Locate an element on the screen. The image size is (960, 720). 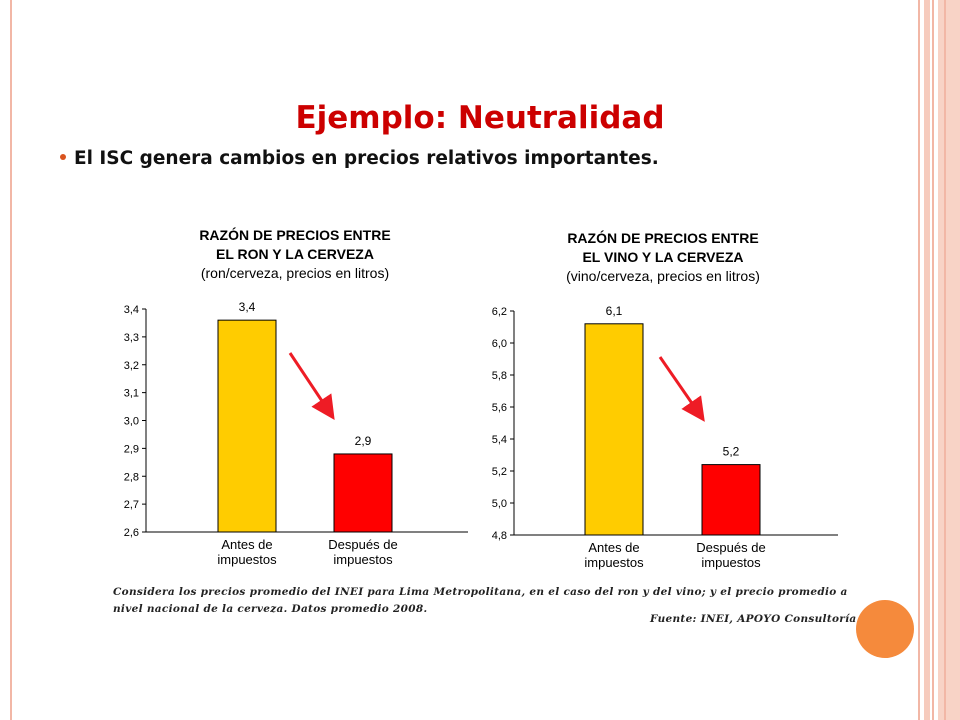
bar-data-label: 6,1 is located at coordinates (614, 311).